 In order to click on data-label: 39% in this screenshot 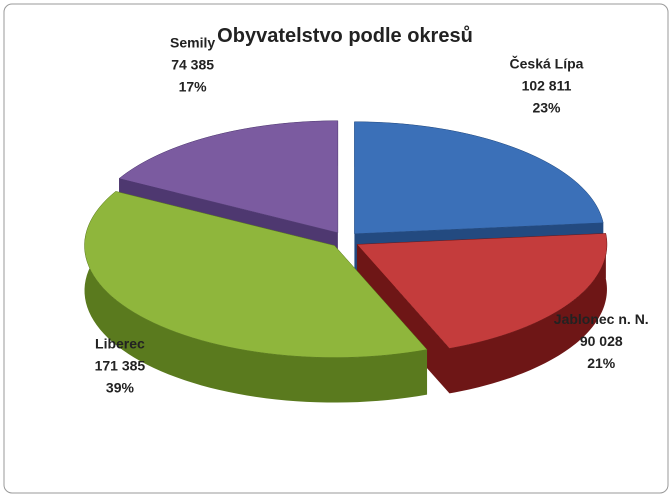, I will do `click(120, 388)`.